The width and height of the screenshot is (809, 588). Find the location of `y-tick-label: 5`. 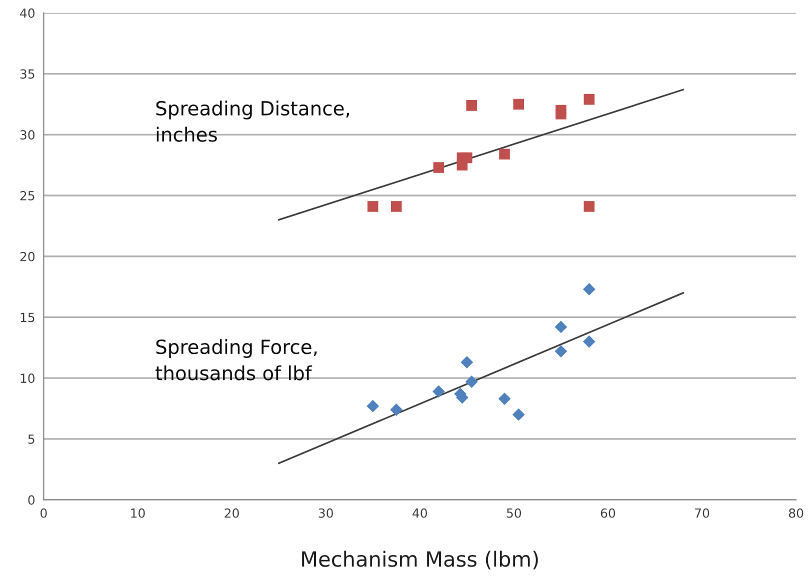

y-tick-label: 5 is located at coordinates (31, 439).